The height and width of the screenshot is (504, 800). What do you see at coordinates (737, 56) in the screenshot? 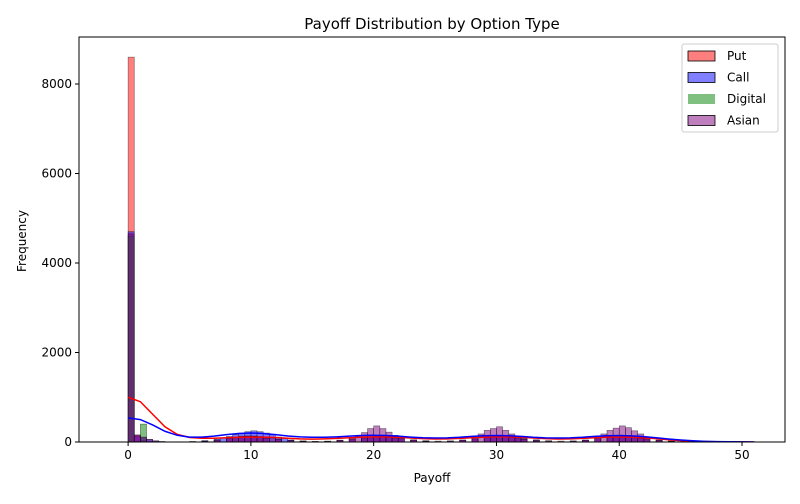
I see `legend-label: Put` at bounding box center [737, 56].